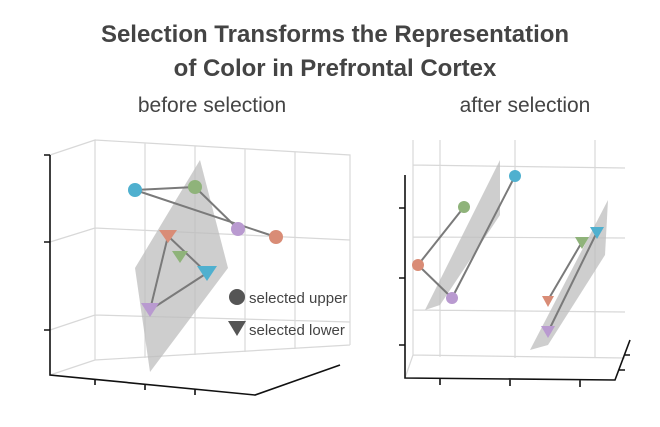 This screenshot has height=427, width=660. What do you see at coordinates (335, 34) in the screenshot?
I see `title-line: Selection Transforms the Representation` at bounding box center [335, 34].